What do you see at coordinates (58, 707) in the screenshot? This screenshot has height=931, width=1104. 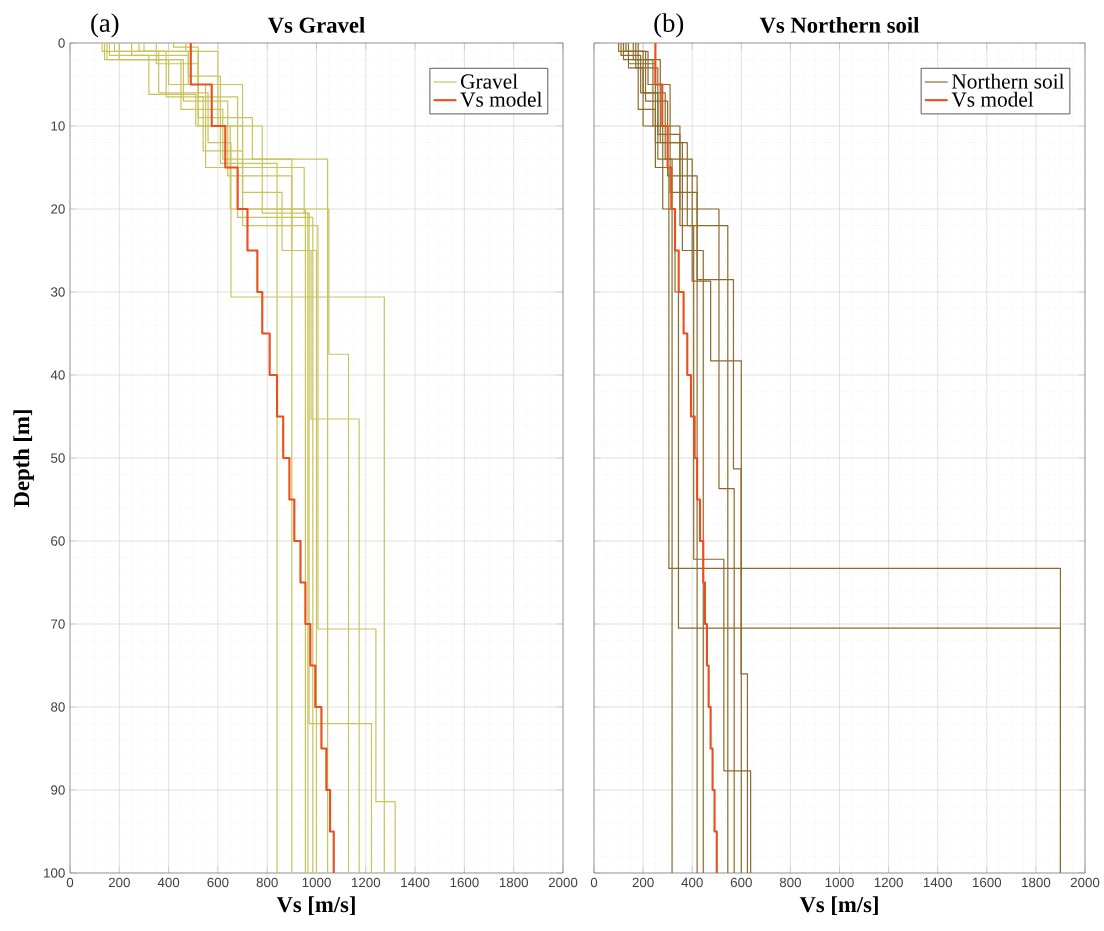 I see `y-tick-label: 80` at bounding box center [58, 707].